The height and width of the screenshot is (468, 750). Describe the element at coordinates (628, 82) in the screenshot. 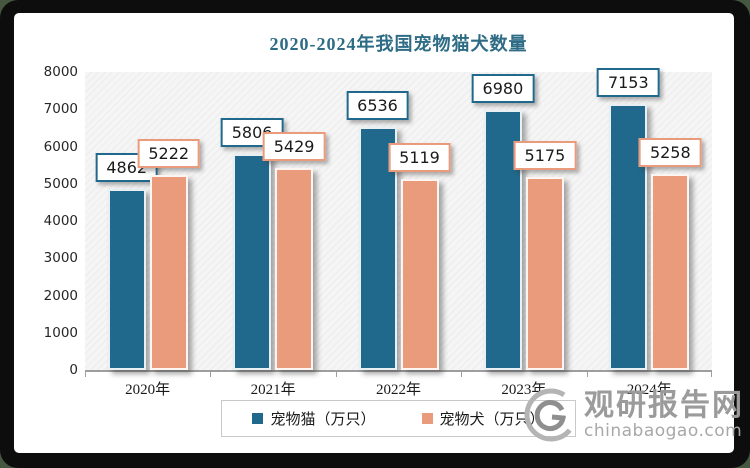

I see `data-label-cat-2024年: 7153` at that location.